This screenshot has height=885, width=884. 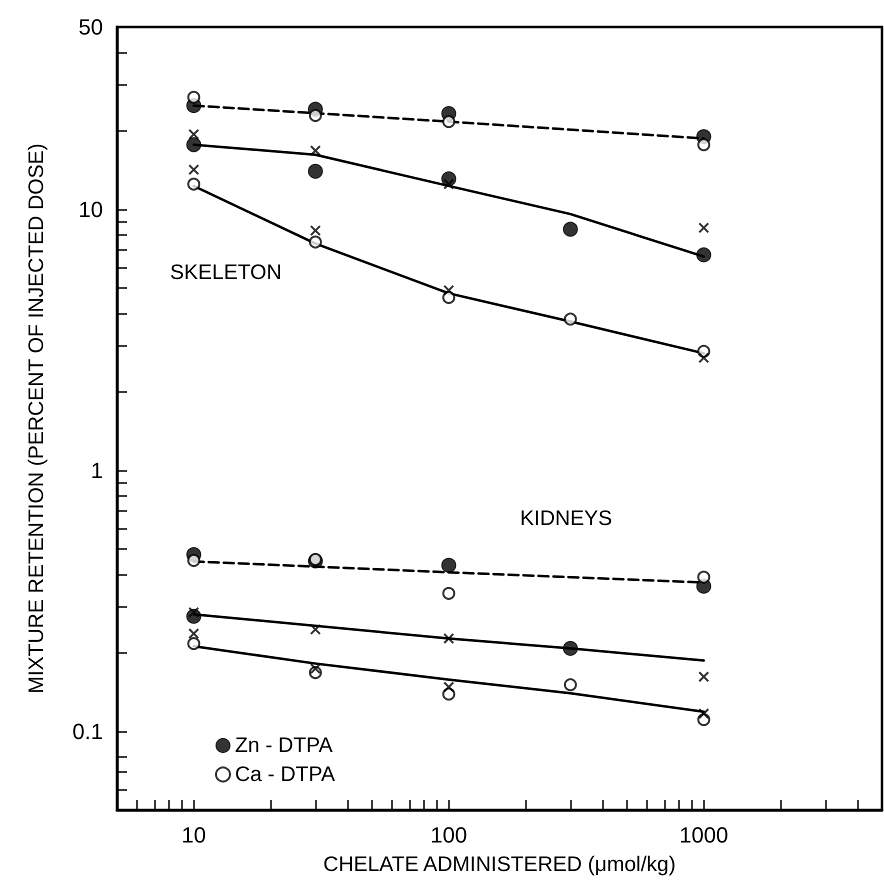 What do you see at coordinates (194, 835) in the screenshot?
I see `x-tick-label: 10` at bounding box center [194, 835].